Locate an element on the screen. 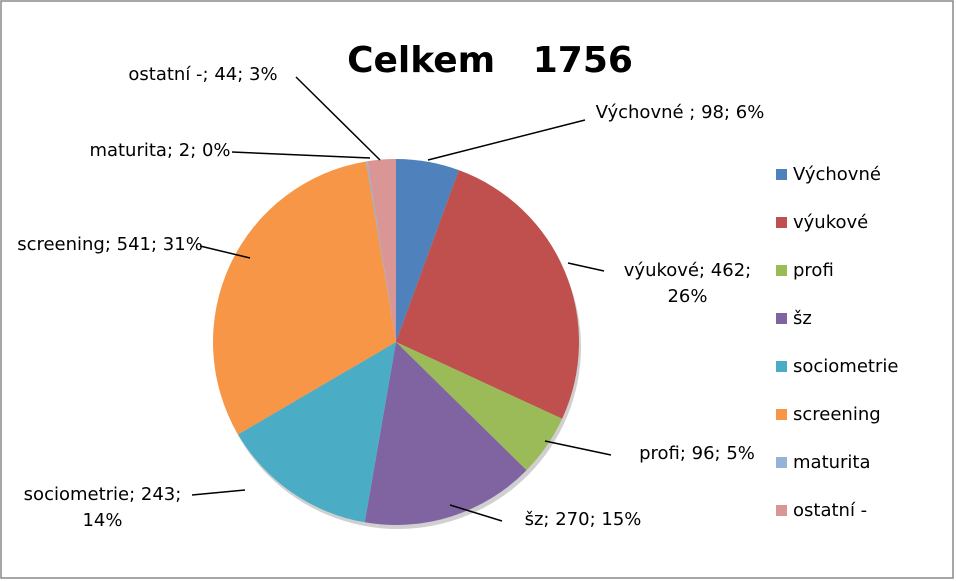  data-label: screening; 541; 31% is located at coordinates (110, 244).